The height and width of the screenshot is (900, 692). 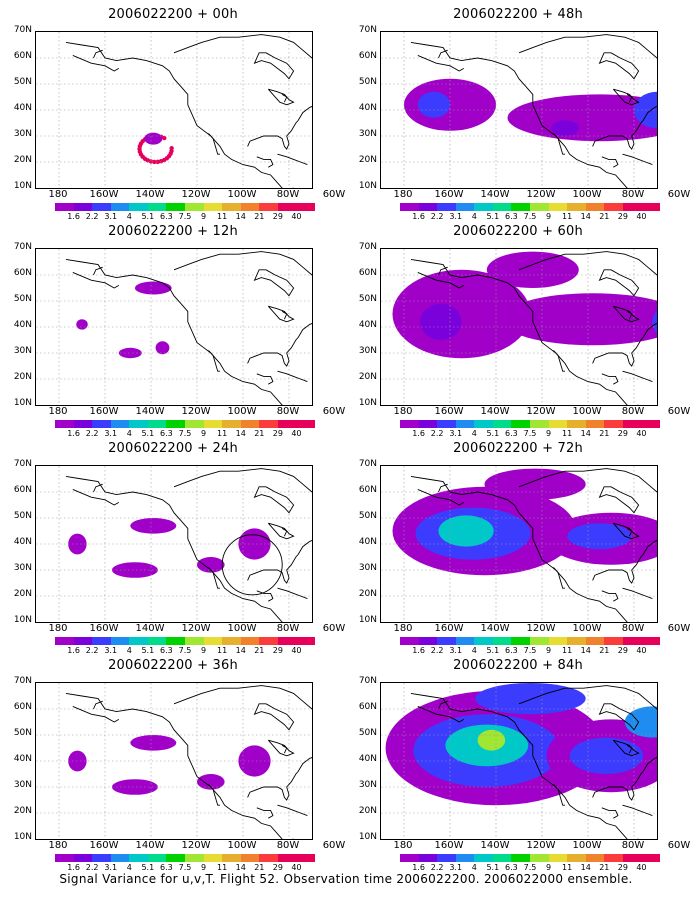 I want to click on lat-tick-label: 50N, so click(x=22, y=82).